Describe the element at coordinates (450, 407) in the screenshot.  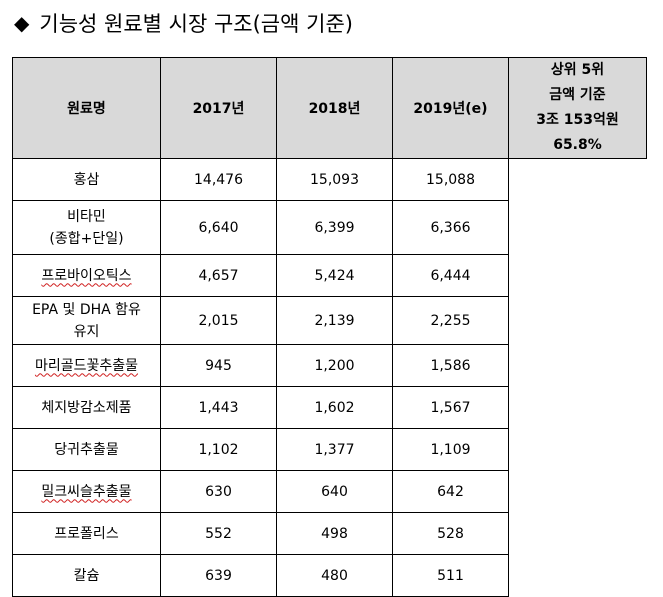
I see `value-2019e: 1,567` at that location.